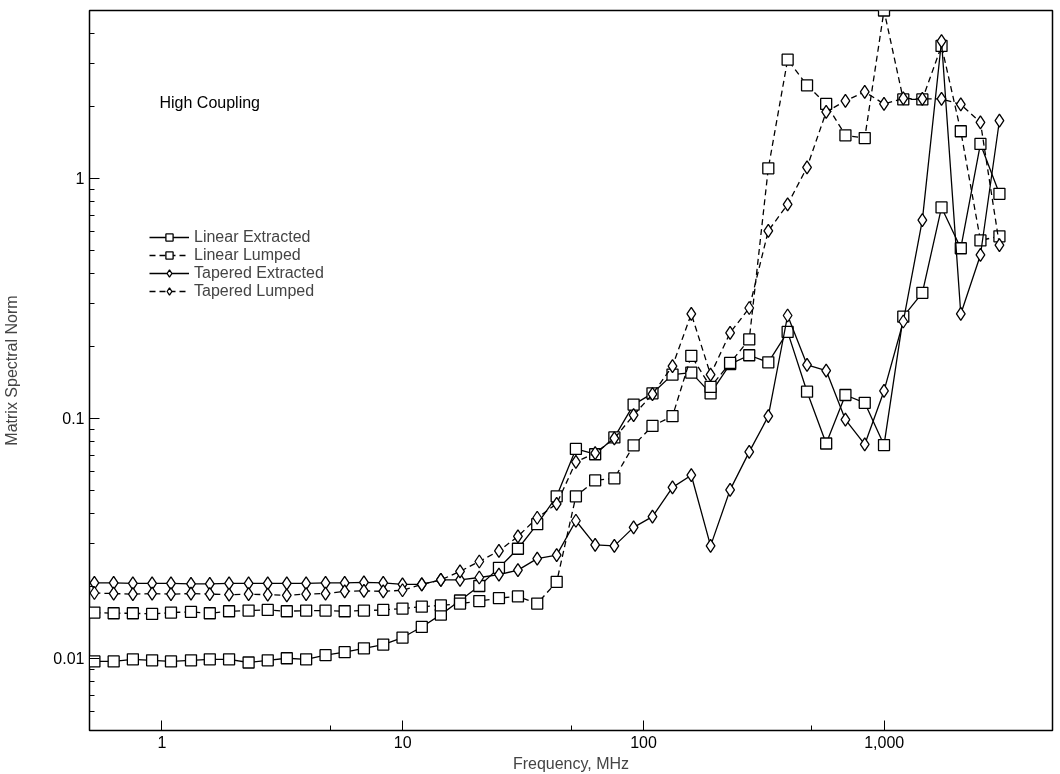 This screenshot has width=1060, height=774. I want to click on x-tick-label: 100, so click(643, 742).